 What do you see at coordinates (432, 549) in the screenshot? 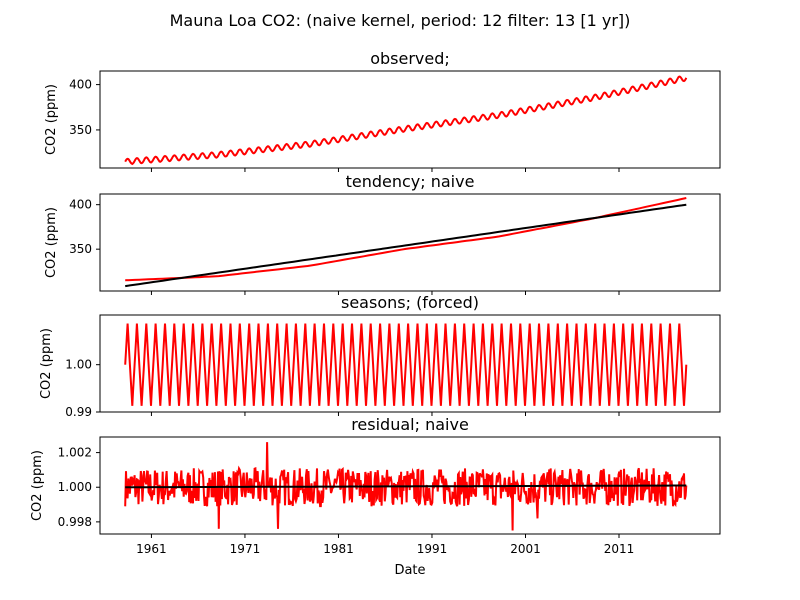
I see `x-tick-label: 1991` at bounding box center [432, 549].